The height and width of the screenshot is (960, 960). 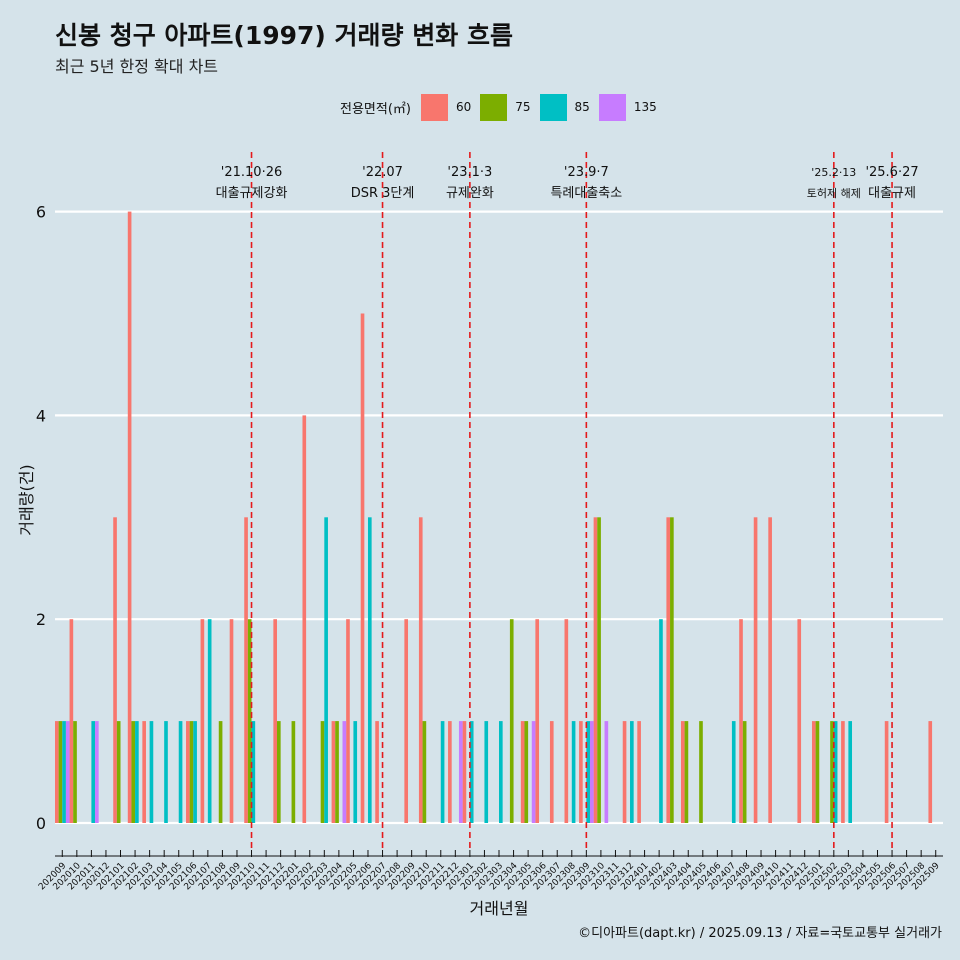 I want to click on legend-item-75: 75, so click(x=509, y=107).